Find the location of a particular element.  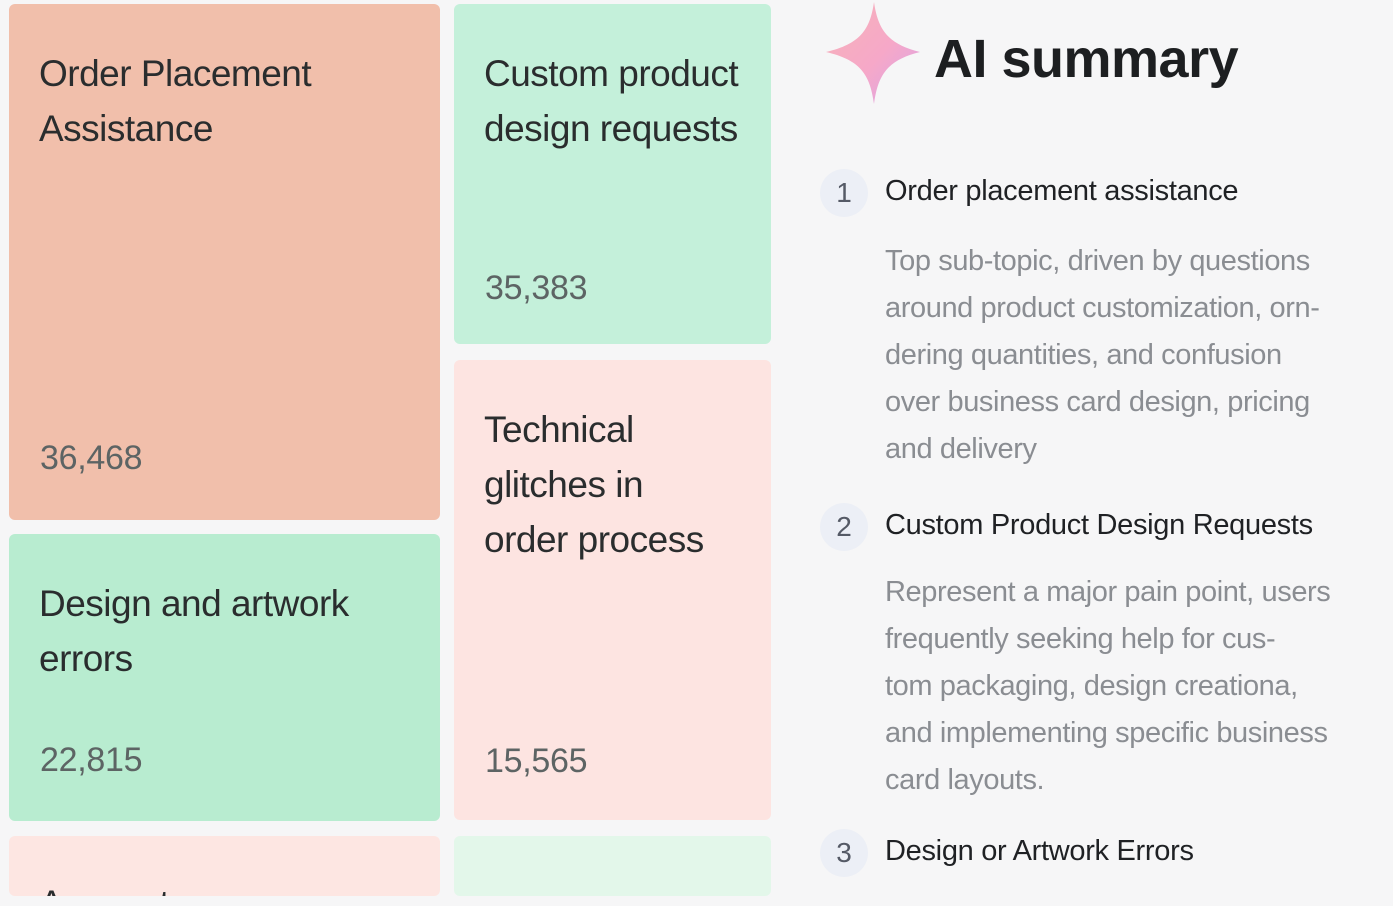

tile-label: Custom product design requests is located at coordinates (611, 101).